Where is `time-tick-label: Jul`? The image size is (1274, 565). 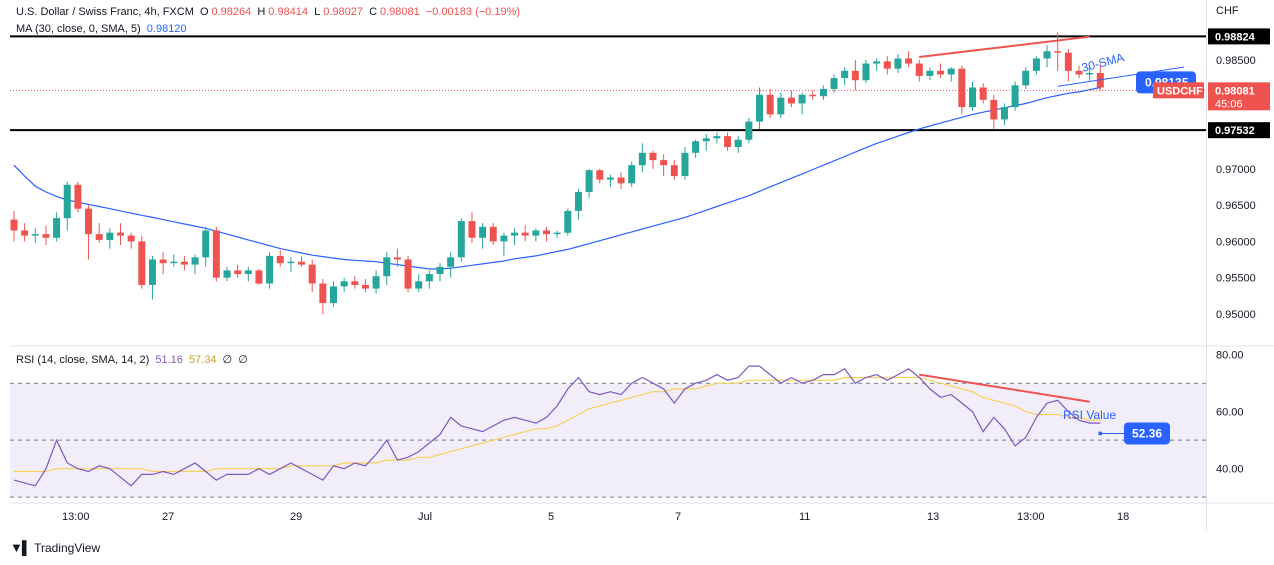
time-tick-label: Jul is located at coordinates (425, 517).